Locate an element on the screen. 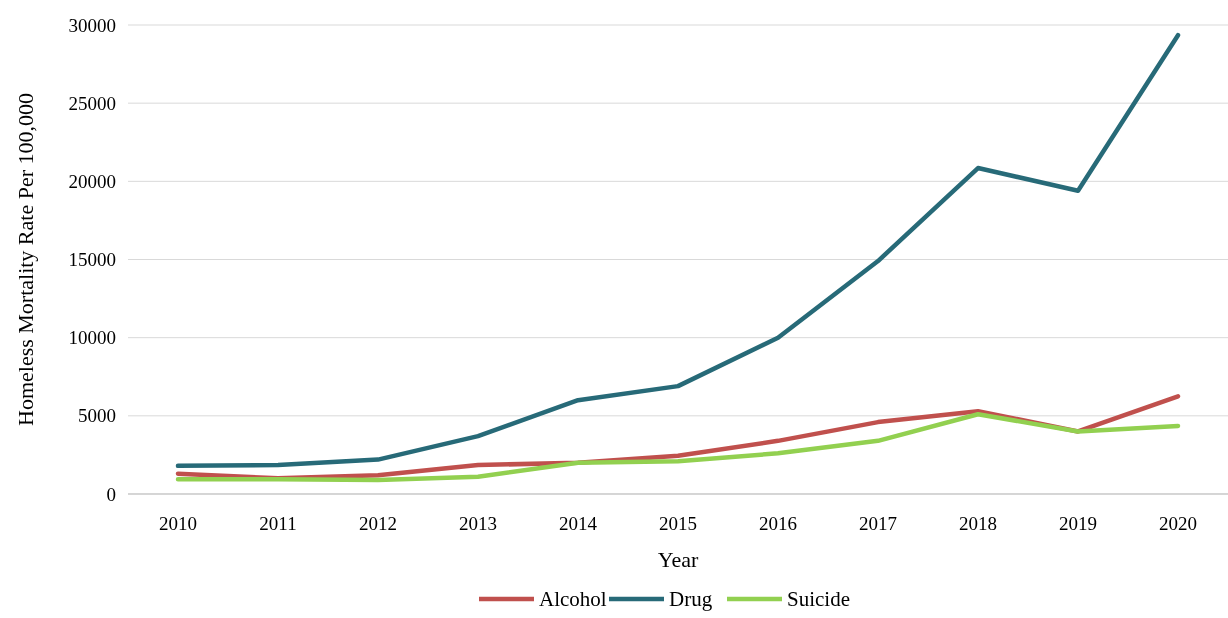 The width and height of the screenshot is (1228, 618). legend-label: Suicide is located at coordinates (818, 599).